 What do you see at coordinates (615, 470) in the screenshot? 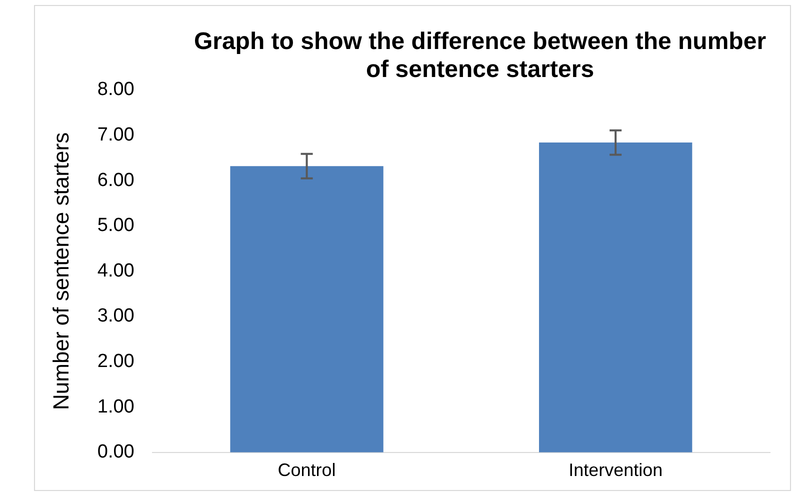
I see `x-tick-label: Intervention` at bounding box center [615, 470].